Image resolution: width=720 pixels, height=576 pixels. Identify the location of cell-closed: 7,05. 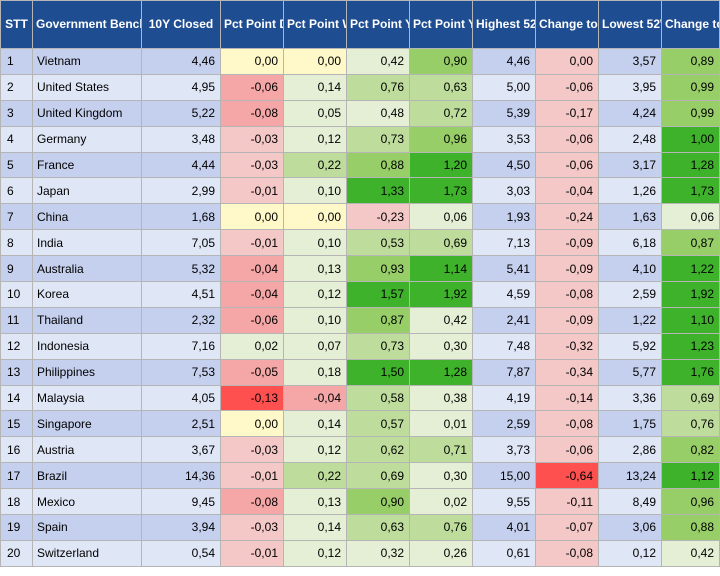
(181, 243).